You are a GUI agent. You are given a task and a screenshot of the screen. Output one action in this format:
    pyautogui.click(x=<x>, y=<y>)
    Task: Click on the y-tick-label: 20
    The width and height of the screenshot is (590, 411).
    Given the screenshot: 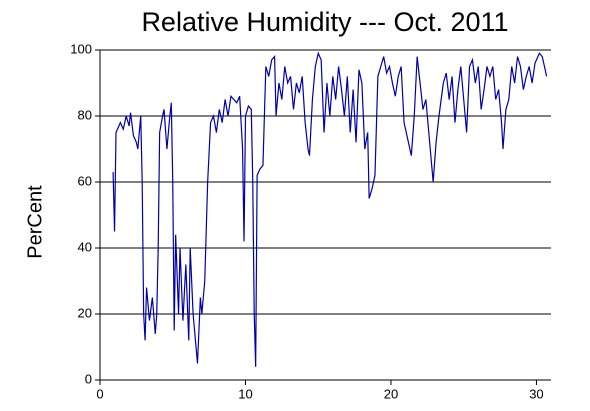 What is the action you would take?
    pyautogui.click(x=85, y=312)
    